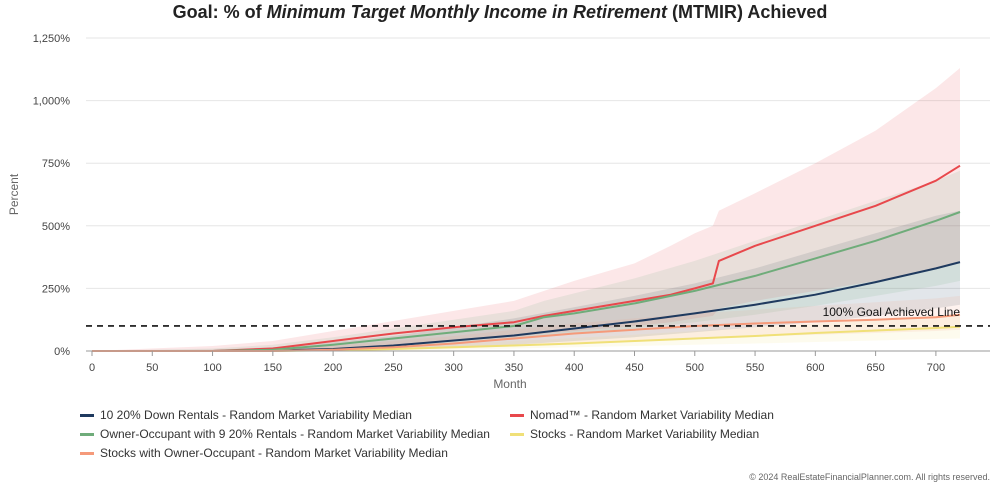  I want to click on y-tick-label: 500%, so click(56, 227).